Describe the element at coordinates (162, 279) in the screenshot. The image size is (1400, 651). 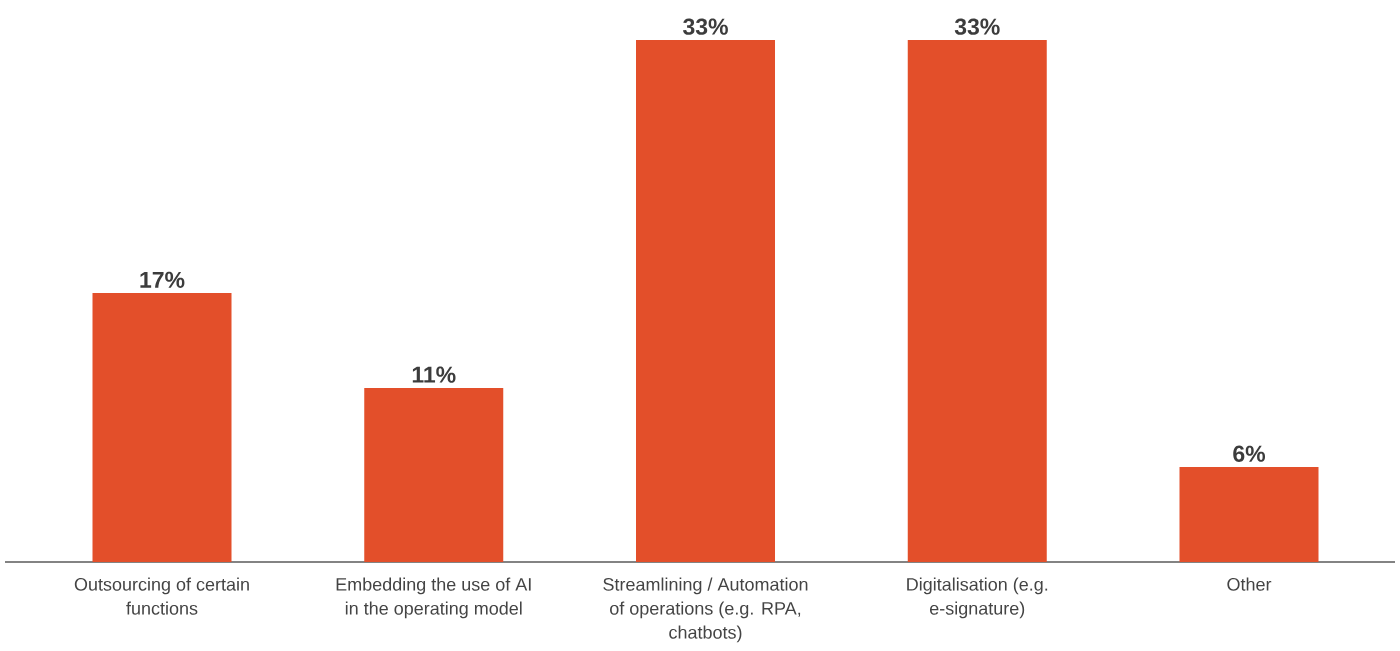
I see `data-label: 17%` at that location.